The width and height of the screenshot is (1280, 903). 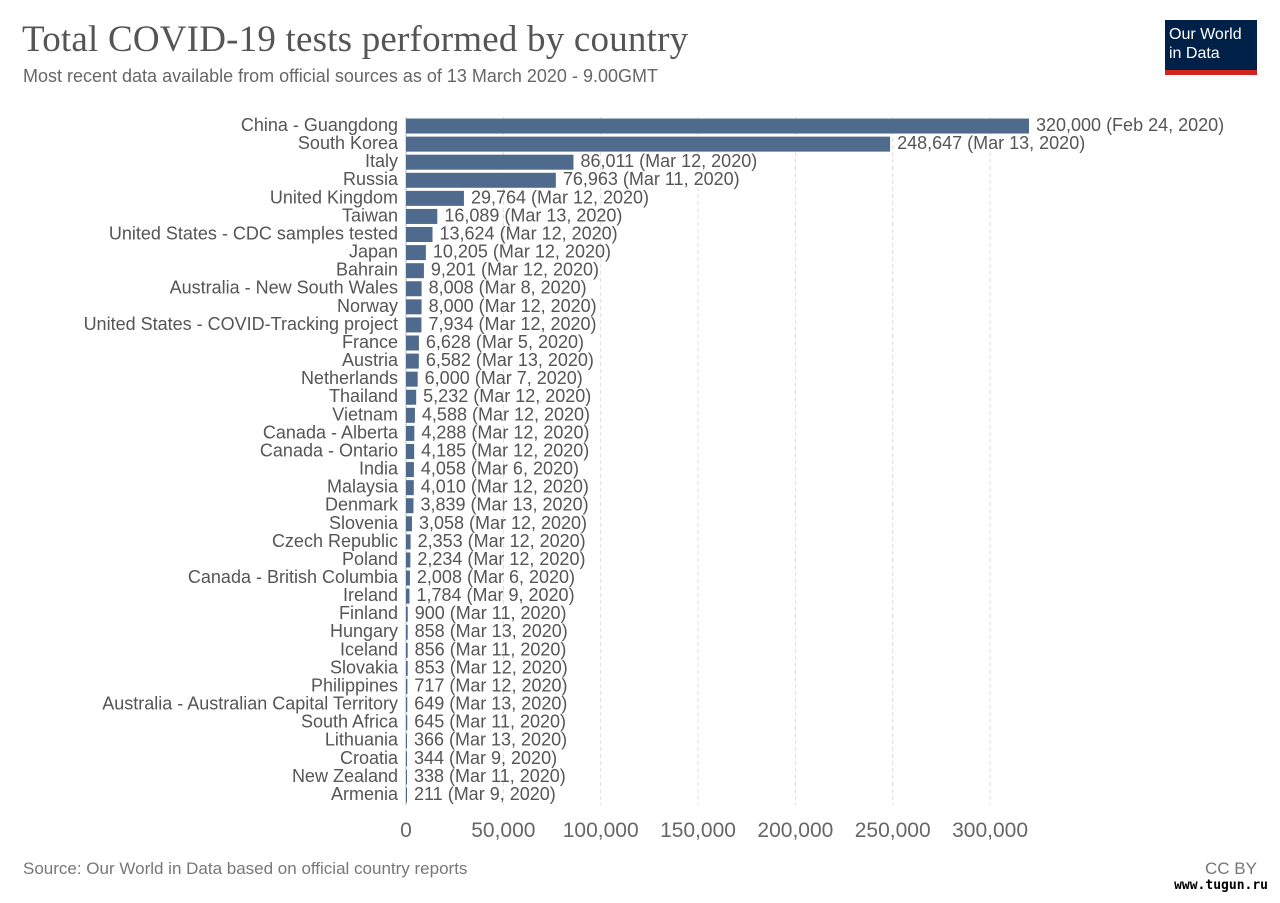 What do you see at coordinates (363, 487) in the screenshot?
I see `category-label: Malaysia` at bounding box center [363, 487].